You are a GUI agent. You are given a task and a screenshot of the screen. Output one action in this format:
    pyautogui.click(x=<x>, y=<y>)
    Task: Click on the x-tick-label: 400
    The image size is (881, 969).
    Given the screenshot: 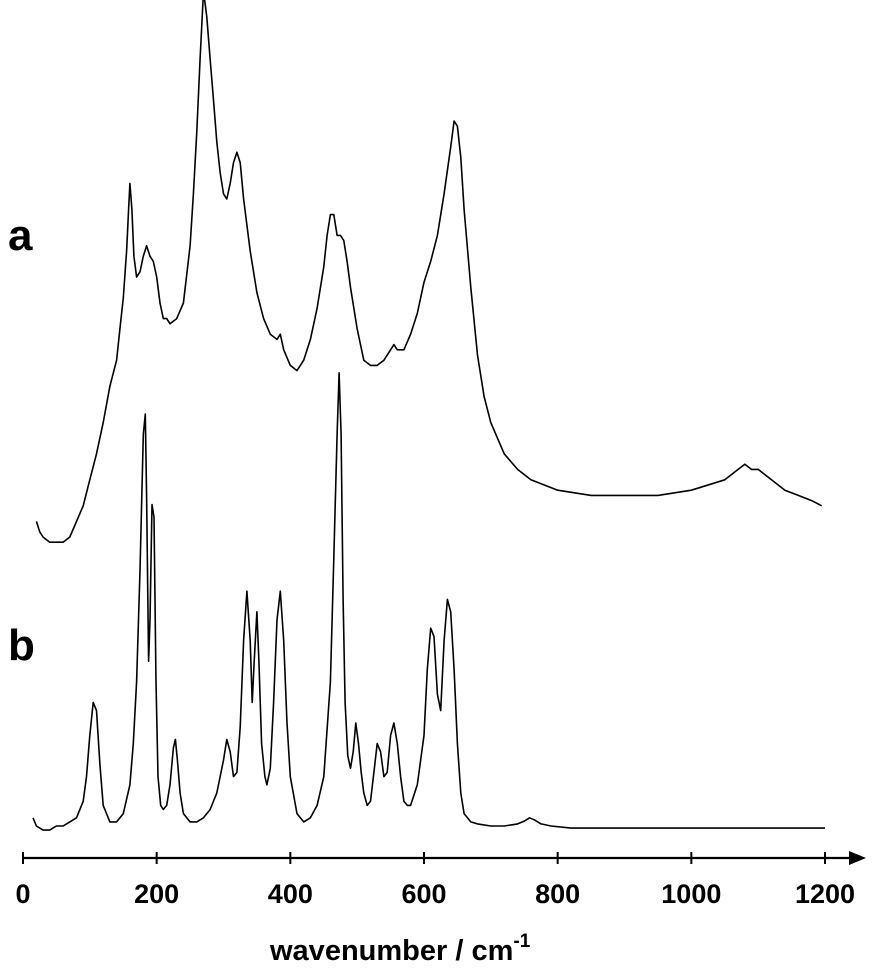 What is the action you would take?
    pyautogui.click(x=290, y=894)
    